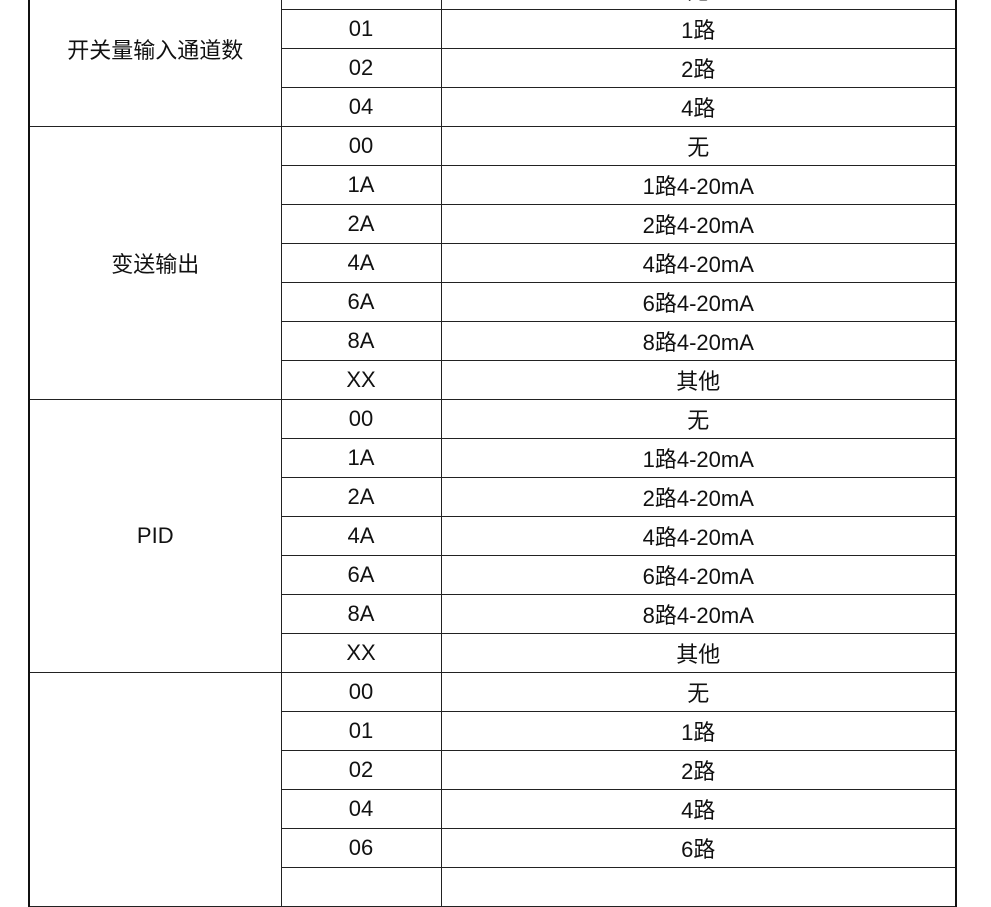 This screenshot has width=991, height=907. I want to click on group-label: PID, so click(155, 536).